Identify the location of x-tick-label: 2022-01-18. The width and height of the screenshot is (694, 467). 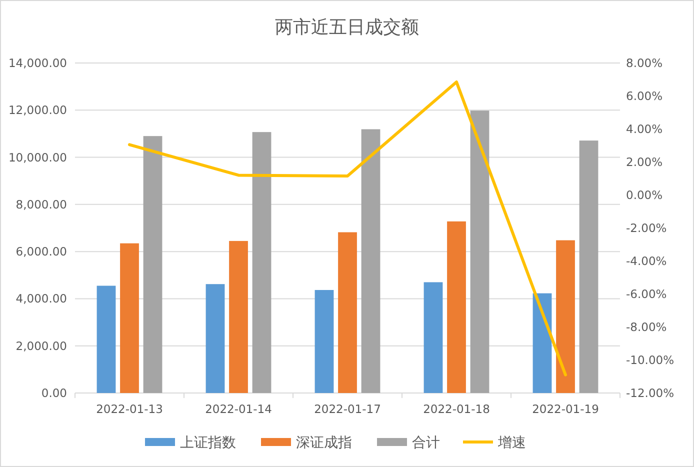
(456, 409).